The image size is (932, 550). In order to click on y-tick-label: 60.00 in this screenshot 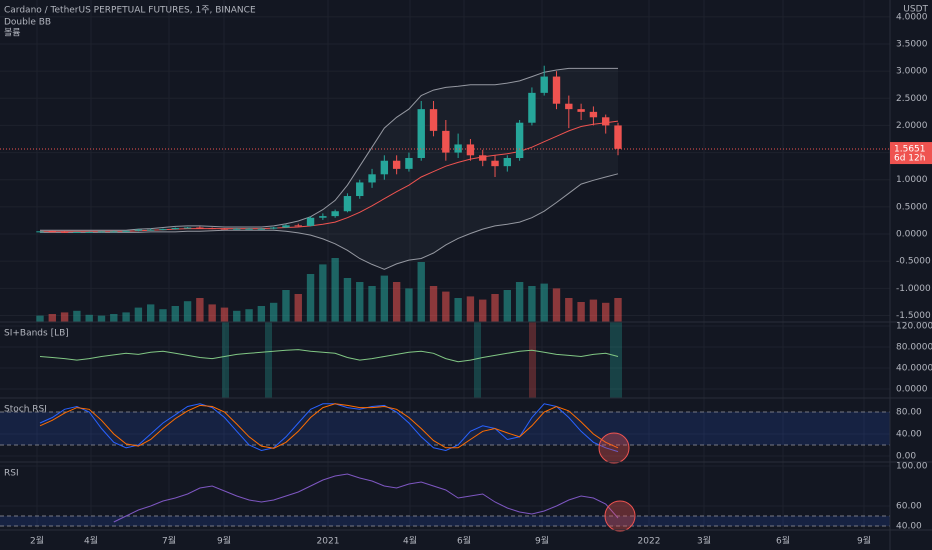, I will do `click(909, 507)`.